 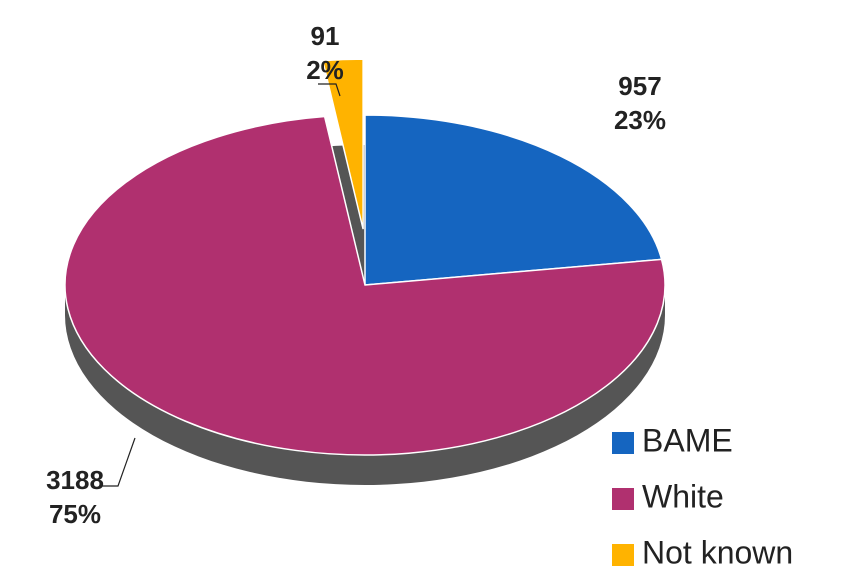 What do you see at coordinates (640, 120) in the screenshot?
I see `percent-label: 23%` at bounding box center [640, 120].